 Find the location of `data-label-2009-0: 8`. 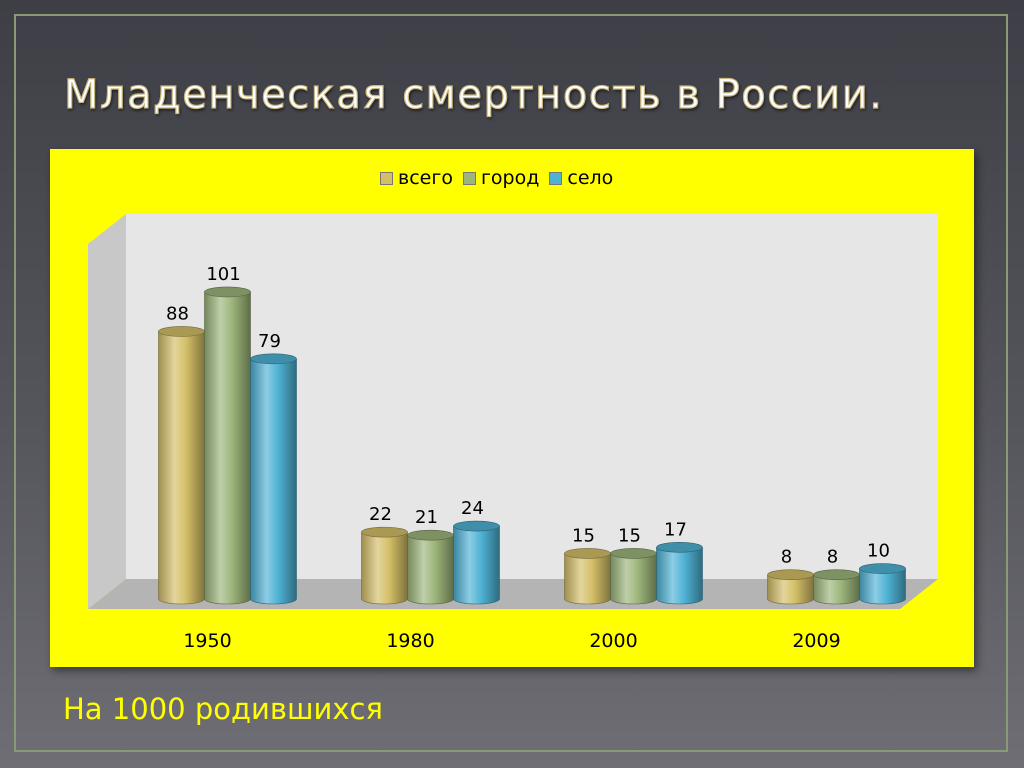

data-label-2009-0: 8 is located at coordinates (786, 557).